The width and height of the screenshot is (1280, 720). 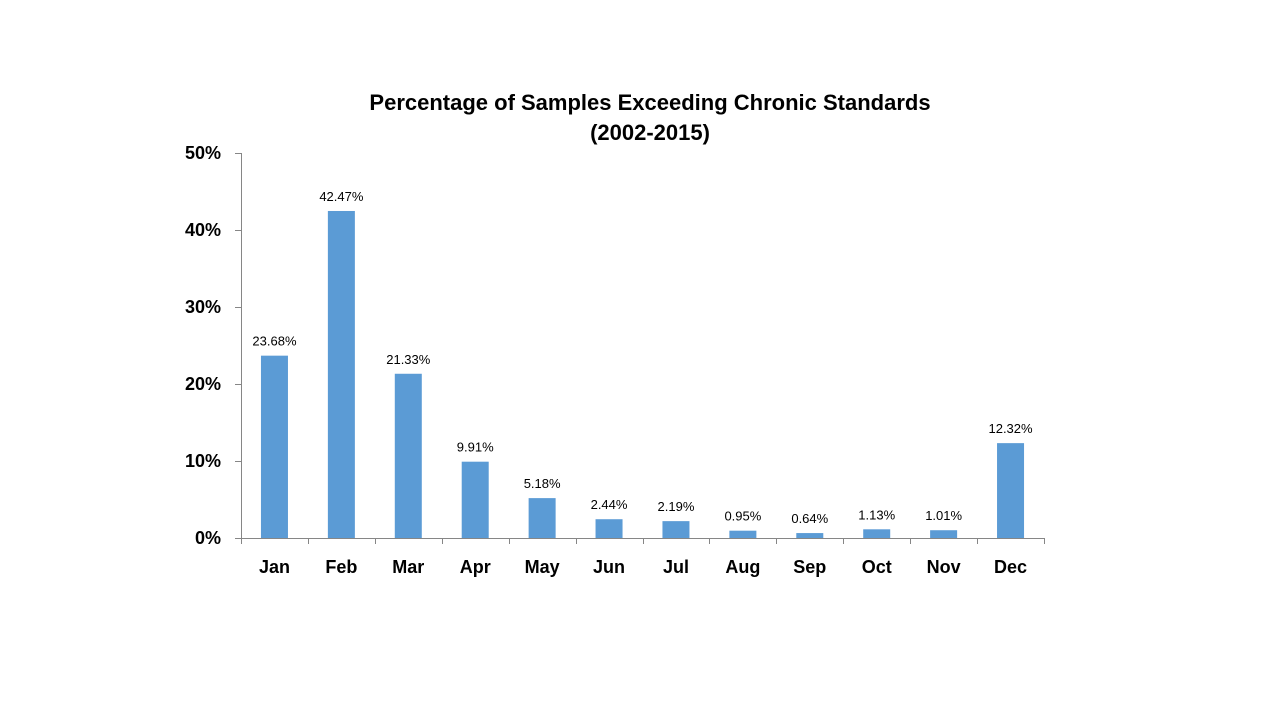 What do you see at coordinates (203, 384) in the screenshot?
I see `y-tick-label: 20%` at bounding box center [203, 384].